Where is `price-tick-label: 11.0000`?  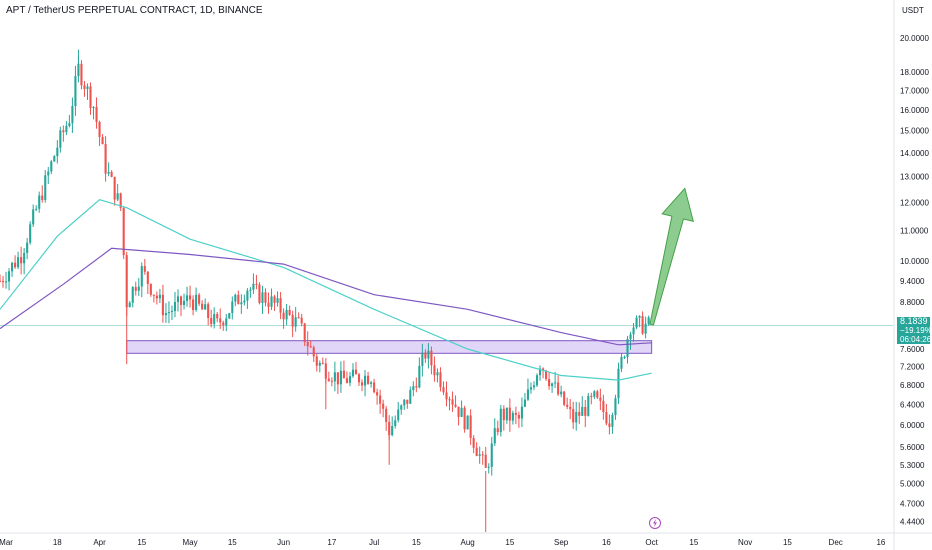
price-tick-label: 11.0000 is located at coordinates (914, 230).